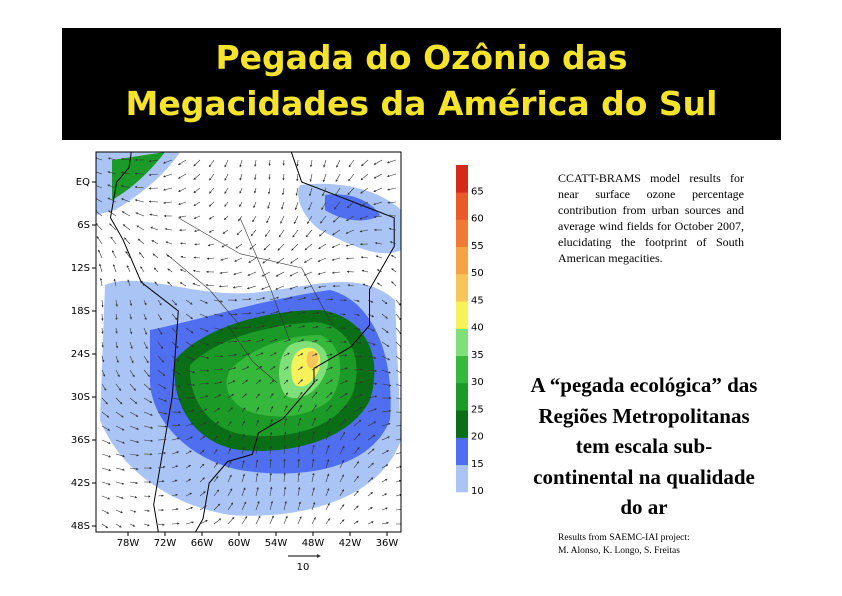 This screenshot has width=842, height=596. What do you see at coordinates (477, 437) in the screenshot?
I see `colorbar-label: 20` at bounding box center [477, 437].